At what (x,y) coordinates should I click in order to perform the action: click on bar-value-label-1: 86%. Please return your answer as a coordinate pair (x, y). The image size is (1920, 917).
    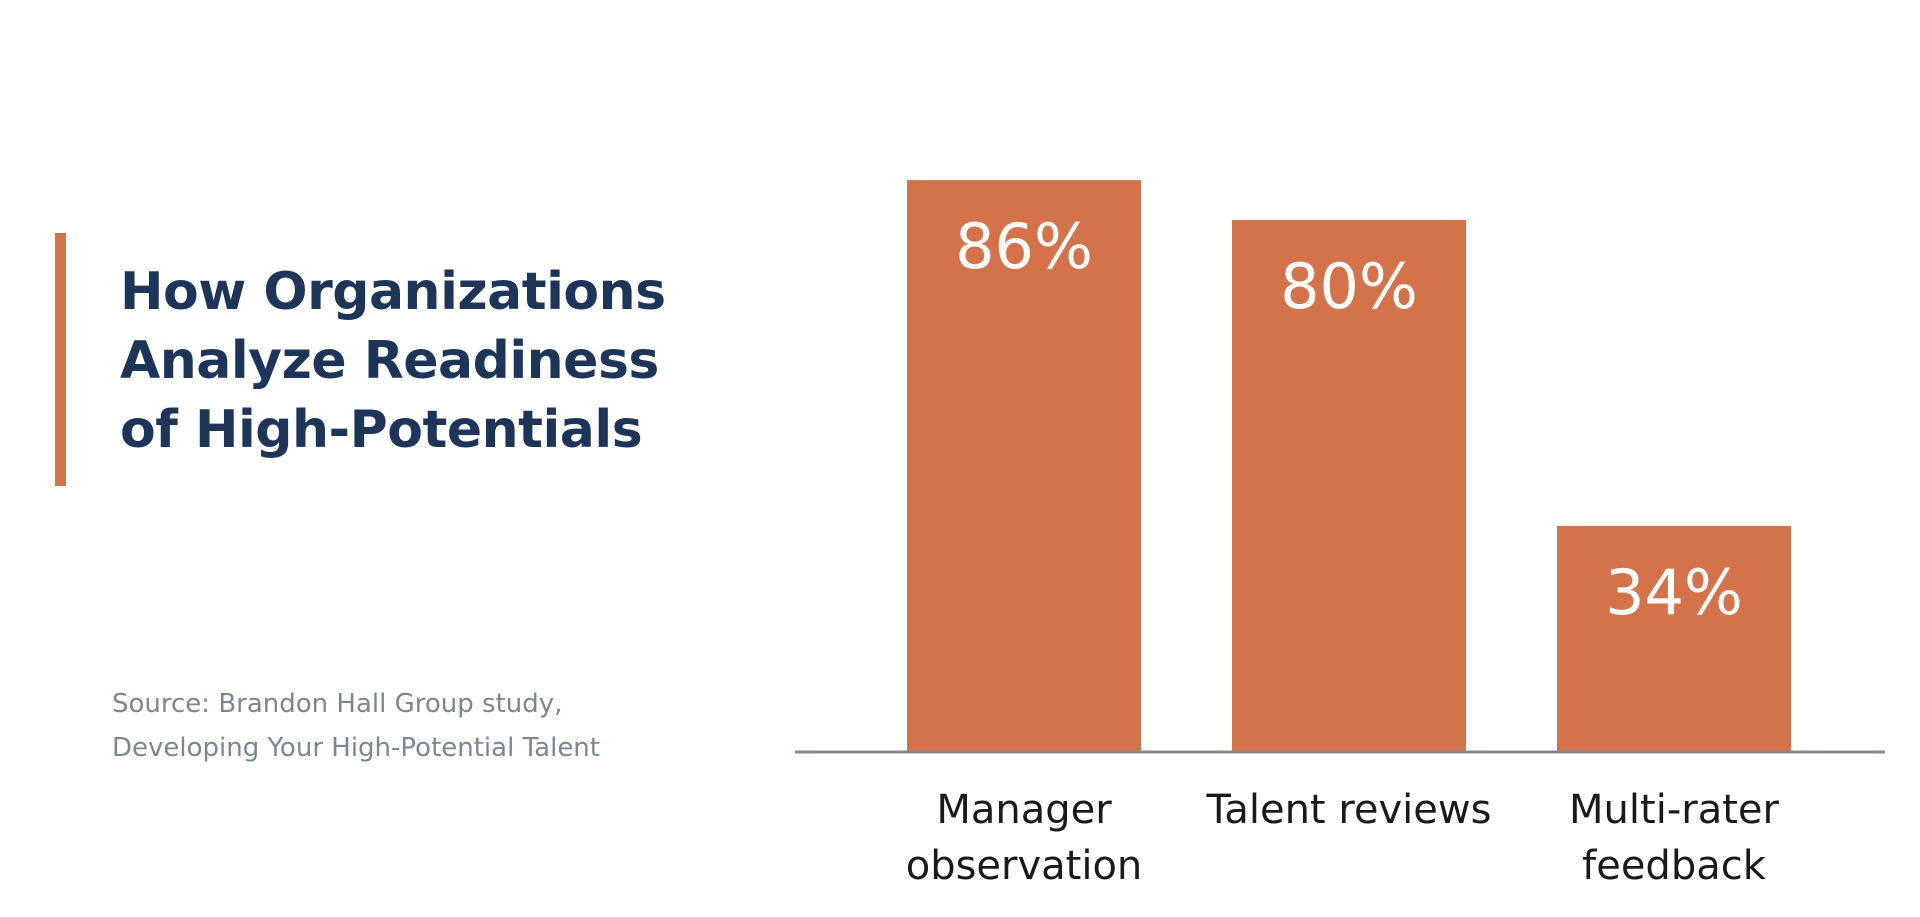
    Looking at the image, I should click on (1024, 246).